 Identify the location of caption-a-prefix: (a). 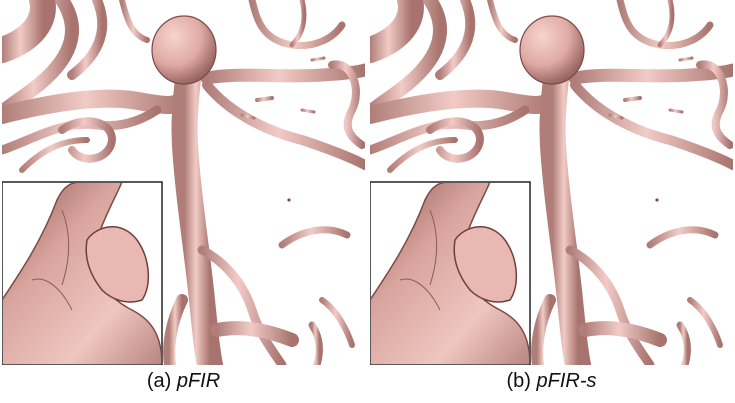
(161, 381).